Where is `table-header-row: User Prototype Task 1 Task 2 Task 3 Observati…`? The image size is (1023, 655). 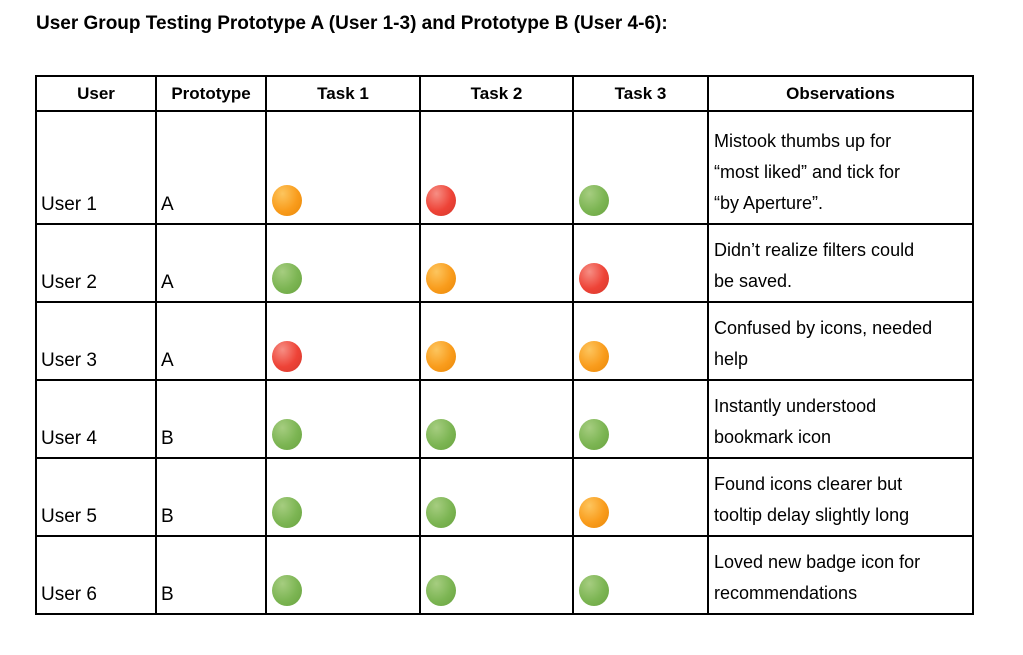 table-header-row: User Prototype Task 1 Task 2 Task 3 Observati… is located at coordinates (504, 93).